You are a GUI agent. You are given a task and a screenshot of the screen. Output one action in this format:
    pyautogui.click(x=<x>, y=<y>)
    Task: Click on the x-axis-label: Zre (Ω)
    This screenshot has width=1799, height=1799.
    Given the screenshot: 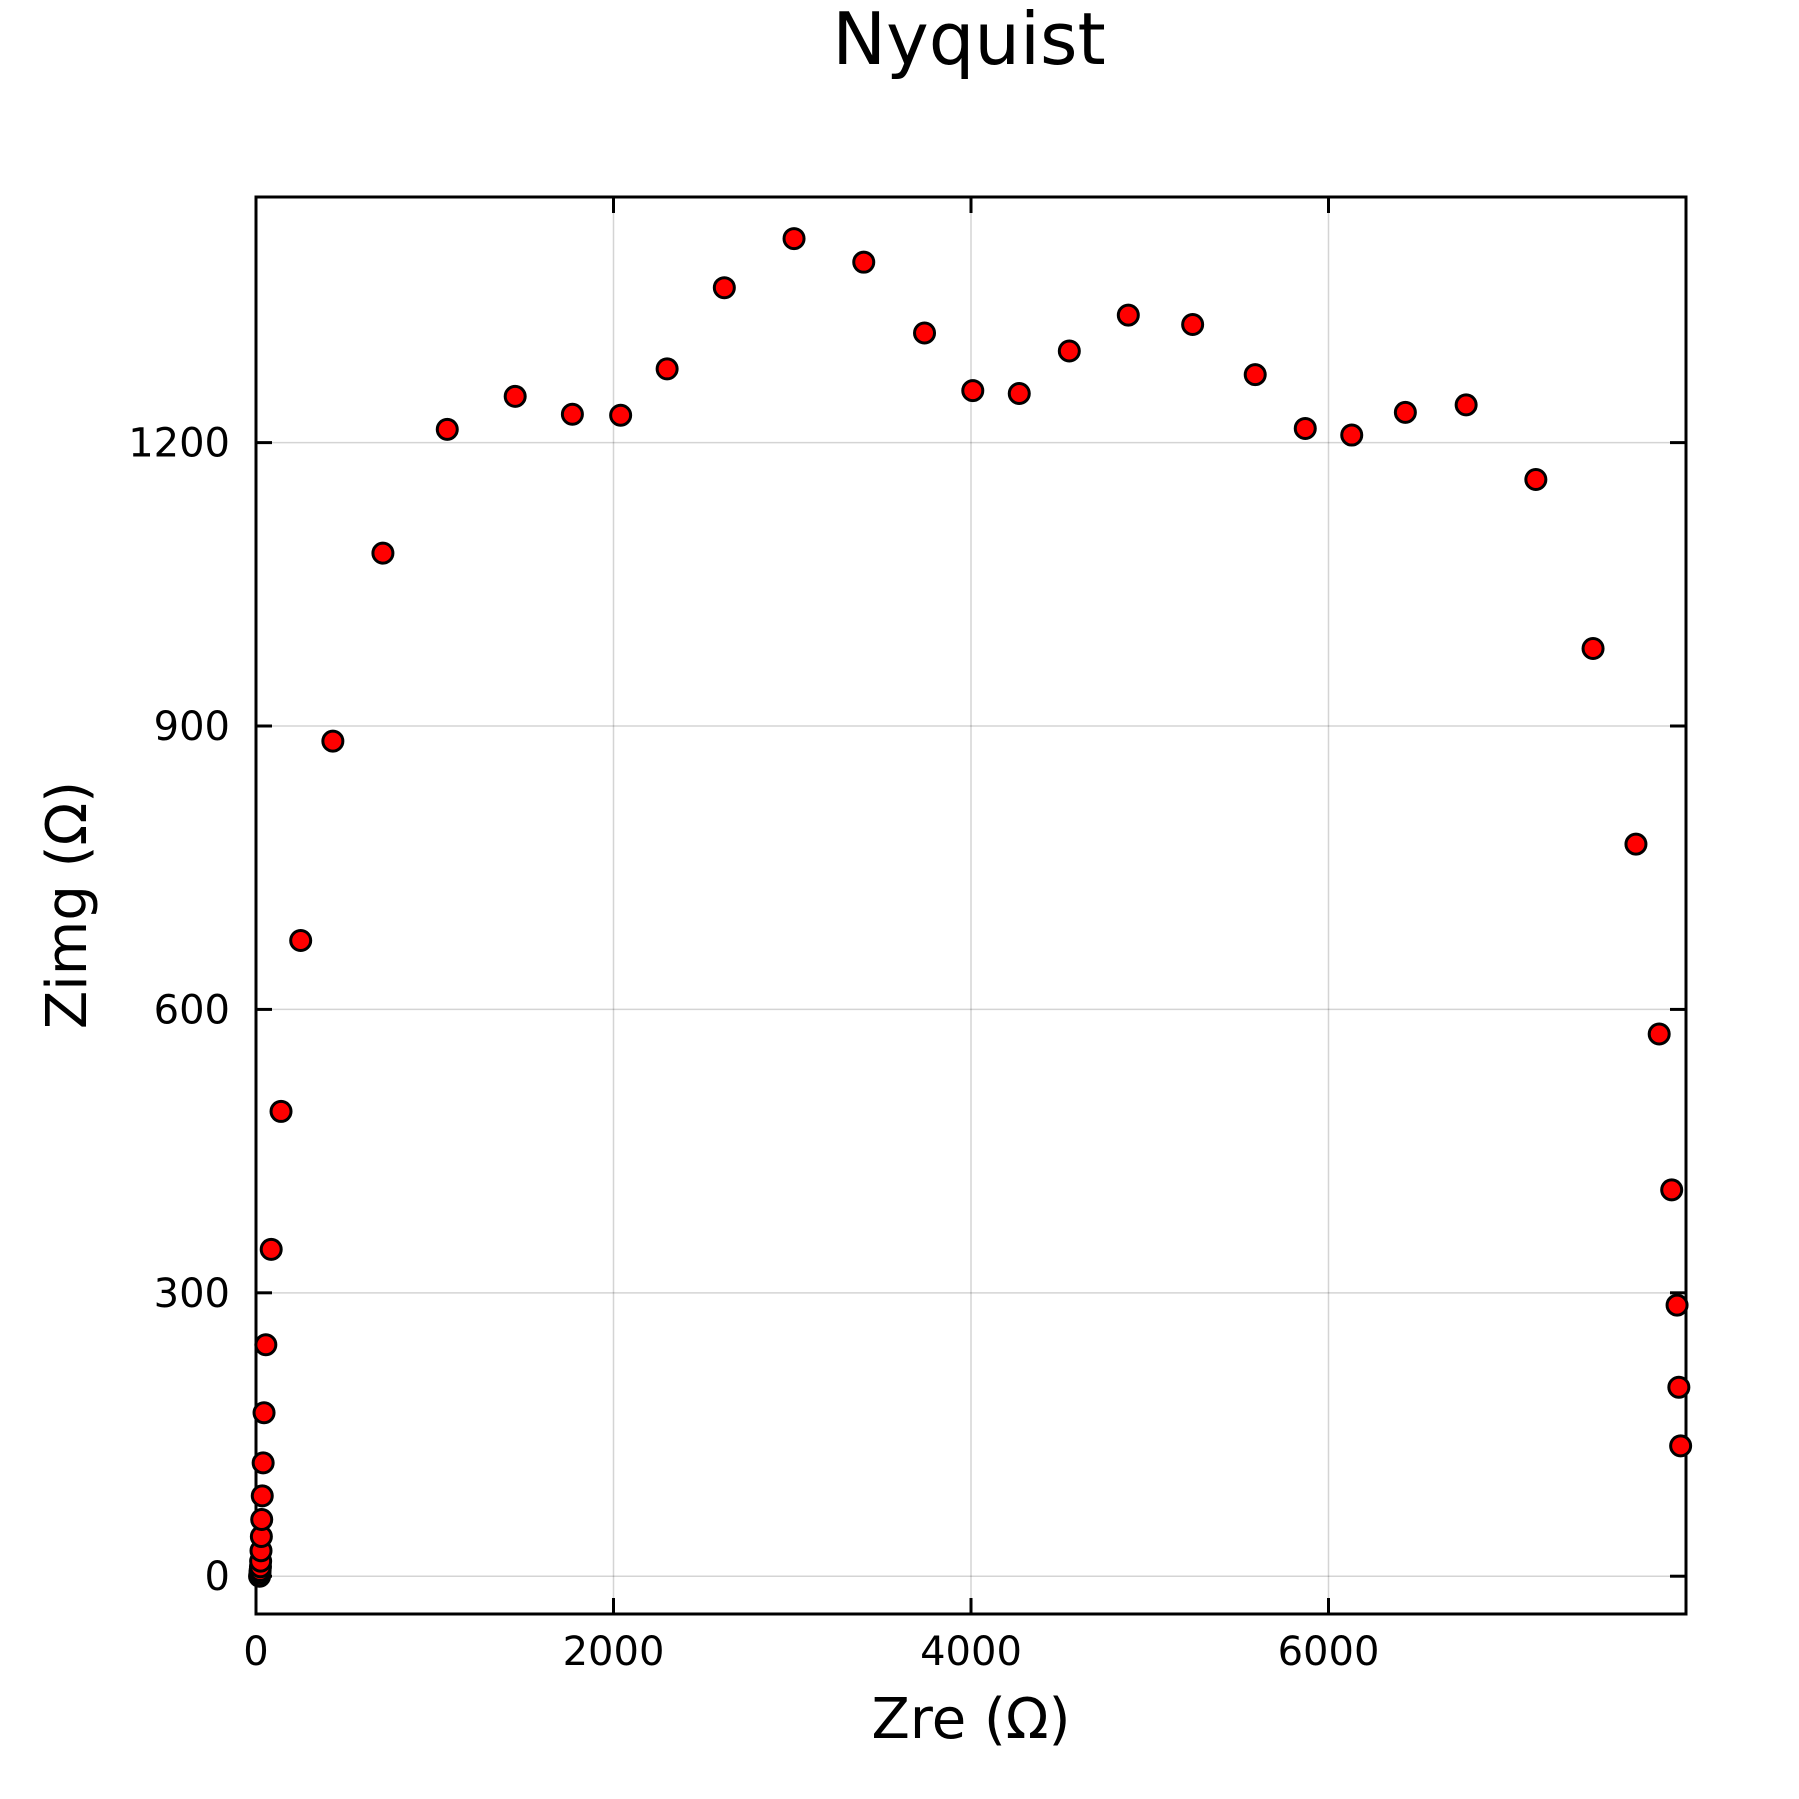 What is the action you would take?
    pyautogui.click(x=971, y=1719)
    